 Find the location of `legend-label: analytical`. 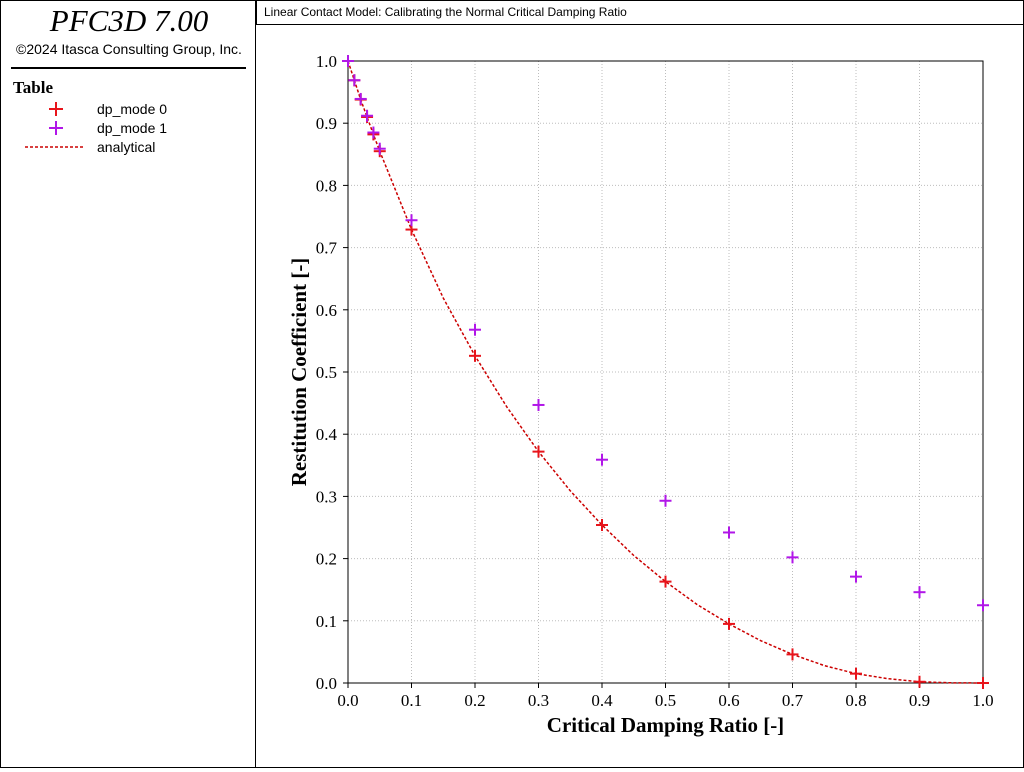

legend-label: analytical is located at coordinates (126, 147).